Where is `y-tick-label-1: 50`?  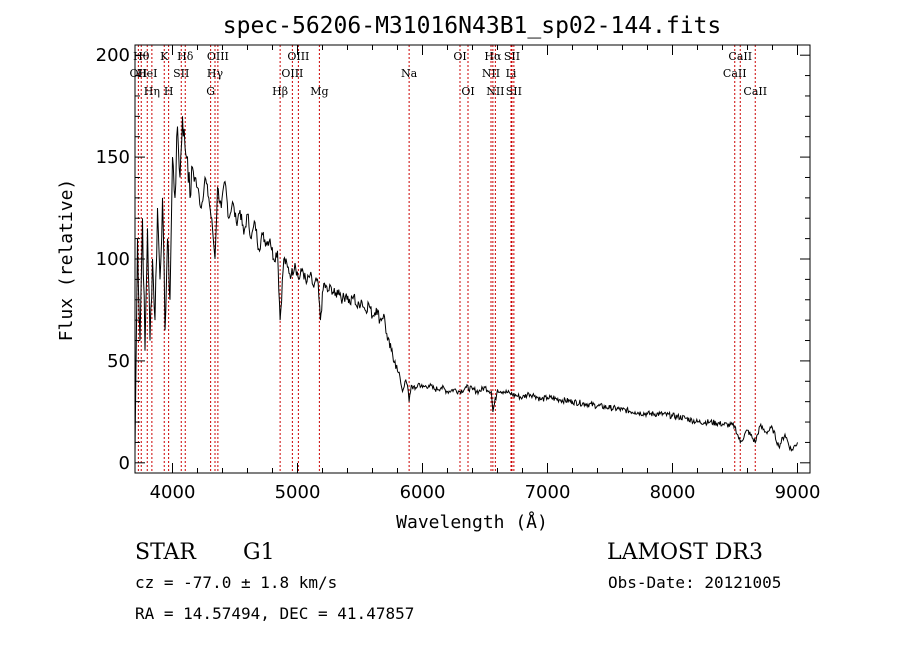
y-tick-label-1: 50 is located at coordinates (118, 361).